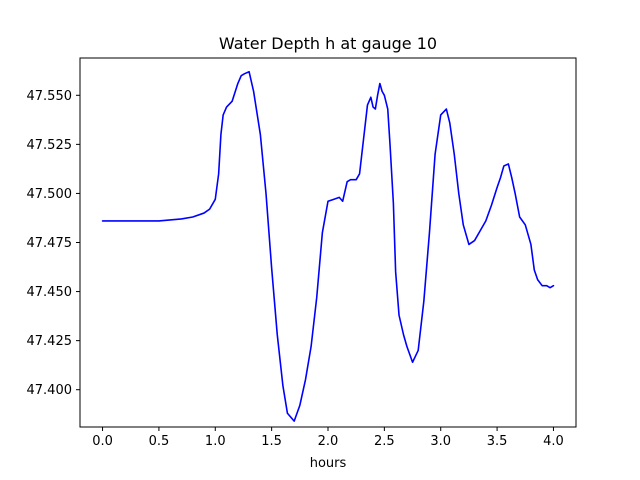 This screenshot has width=640, height=480. What do you see at coordinates (497, 441) in the screenshot?
I see `x-tick-label: 3.5` at bounding box center [497, 441].